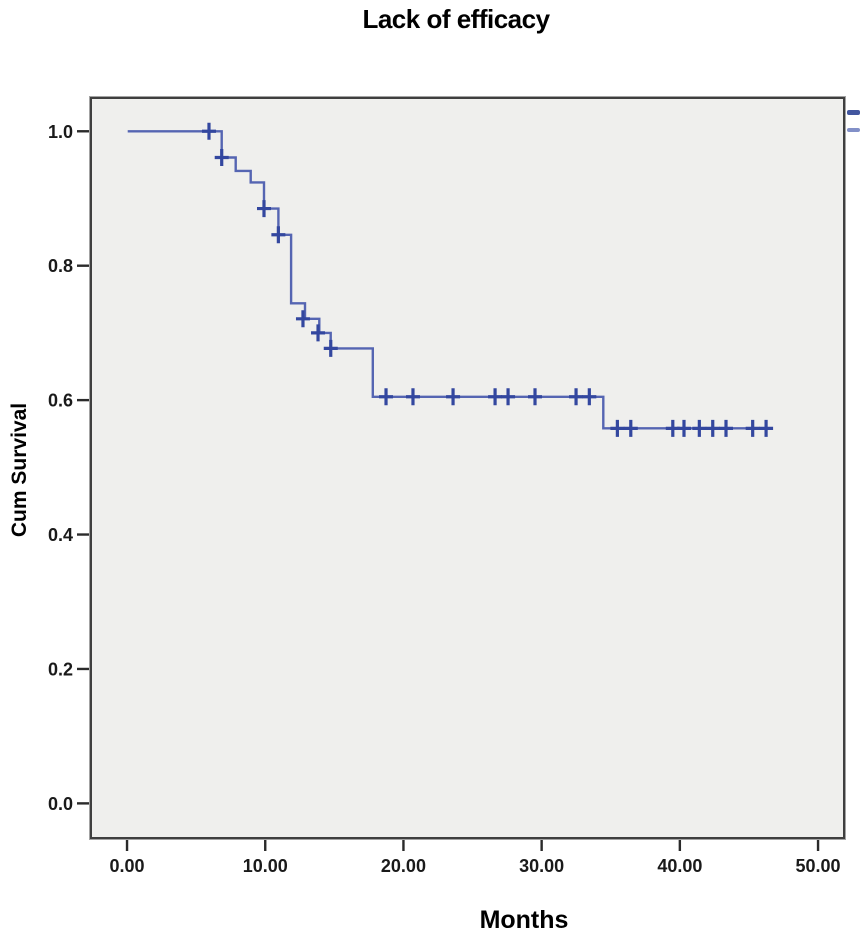 The image size is (861, 944). Describe the element at coordinates (265, 866) in the screenshot. I see `x-tick-label: 10.00` at that location.